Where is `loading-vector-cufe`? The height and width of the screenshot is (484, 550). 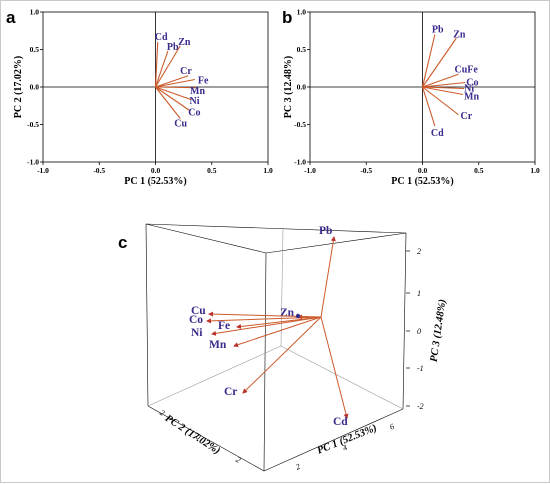 loading-vector-cufe is located at coordinates (440, 80).